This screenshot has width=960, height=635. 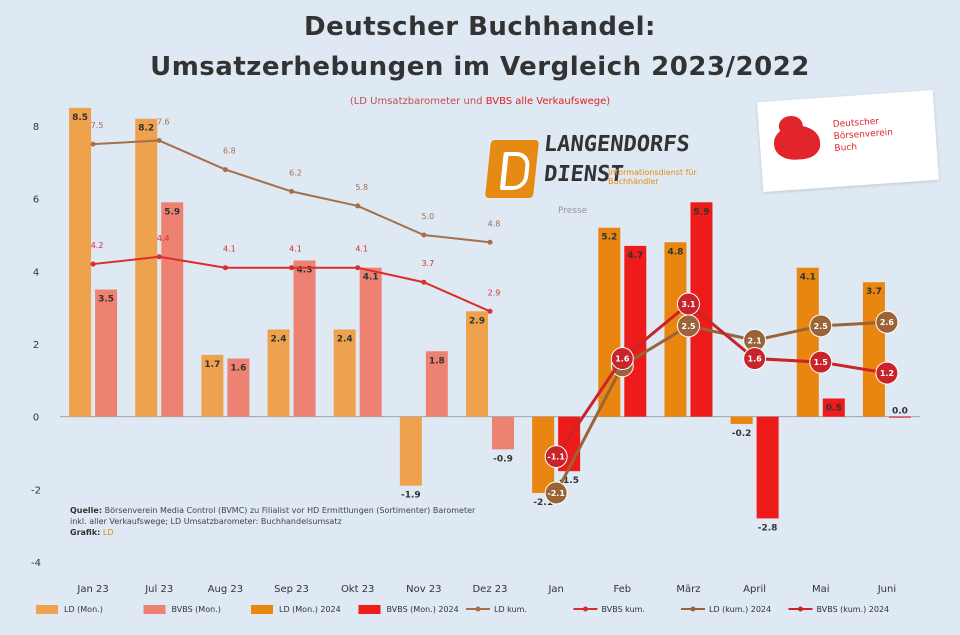 What do you see at coordinates (423, 589) in the screenshot?
I see `x-tick-label: Nov 23` at bounding box center [423, 589].